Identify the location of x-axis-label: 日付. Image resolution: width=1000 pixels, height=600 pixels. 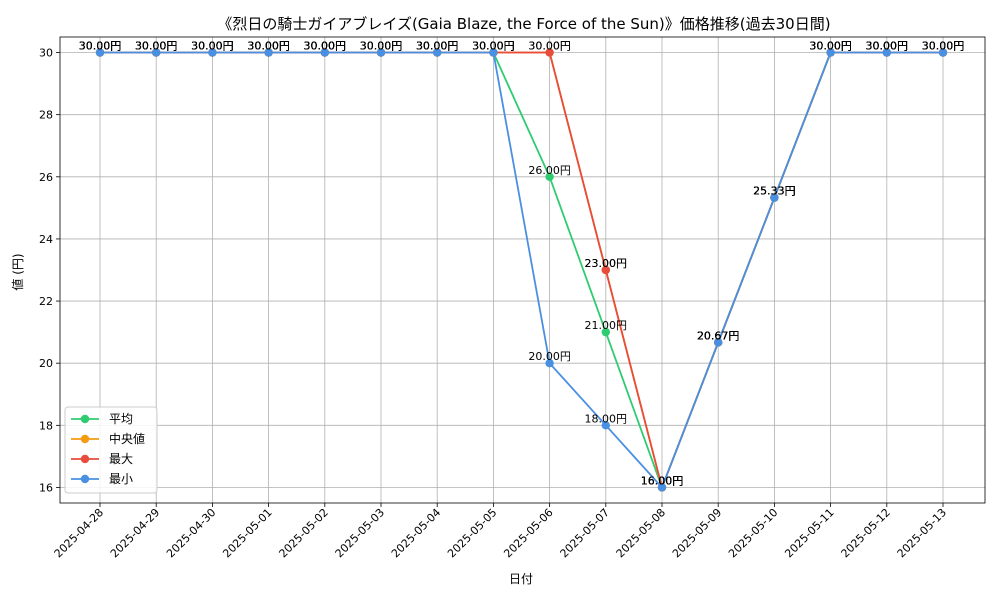
(521, 579).